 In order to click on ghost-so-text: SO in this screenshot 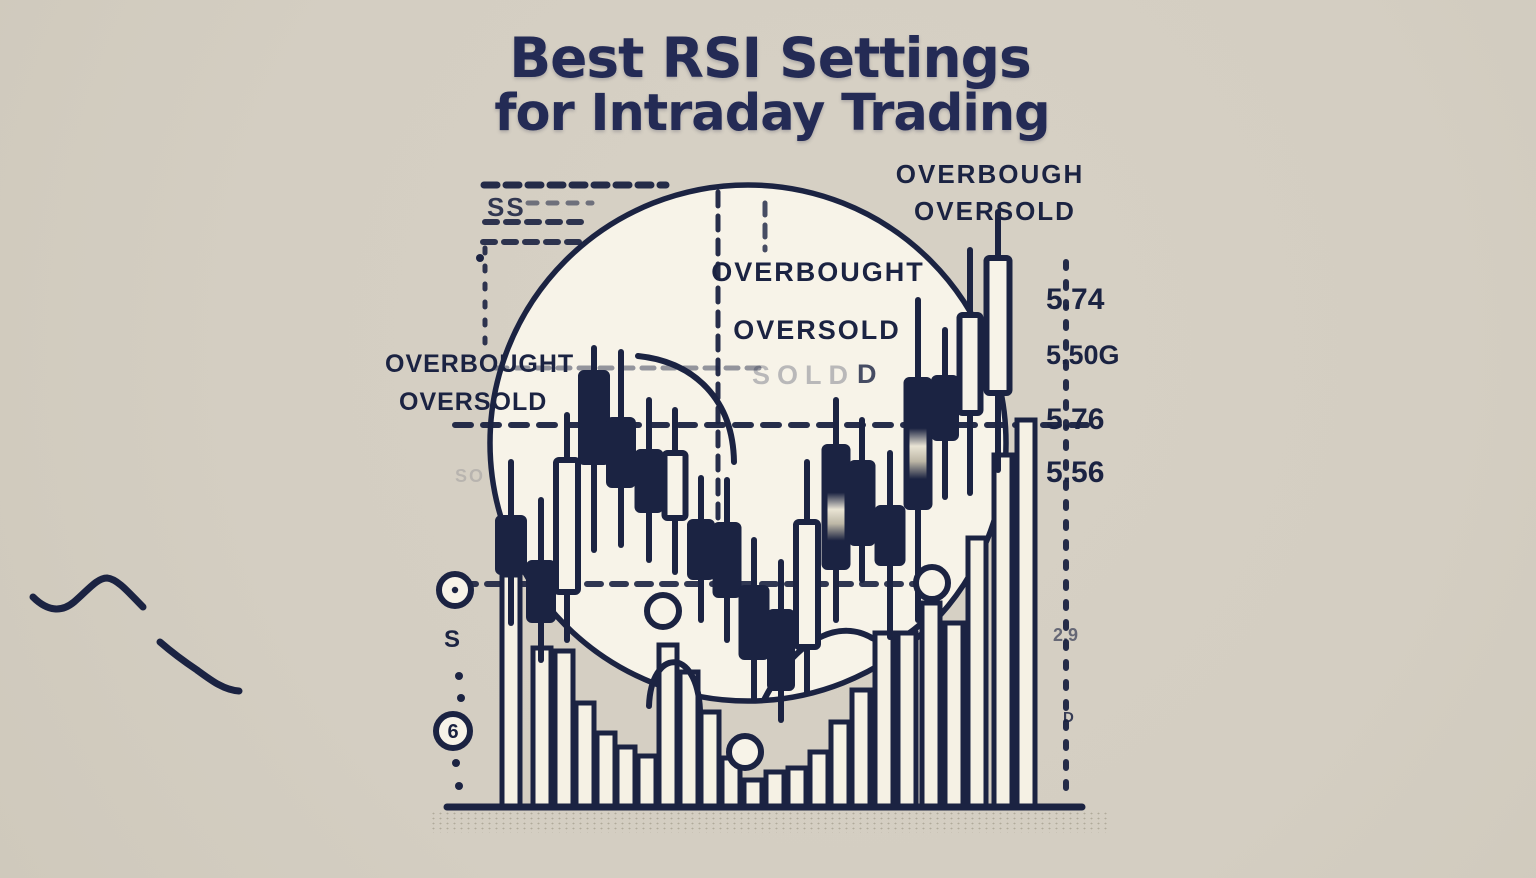, I will do `click(470, 476)`.